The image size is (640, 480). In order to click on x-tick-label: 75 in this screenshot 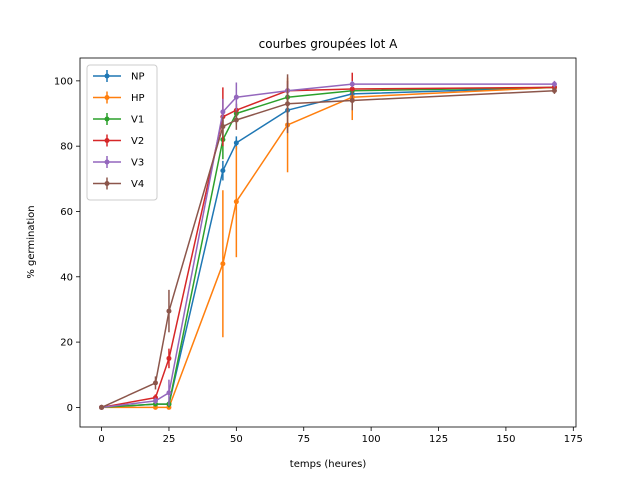, I will do `click(303, 439)`.